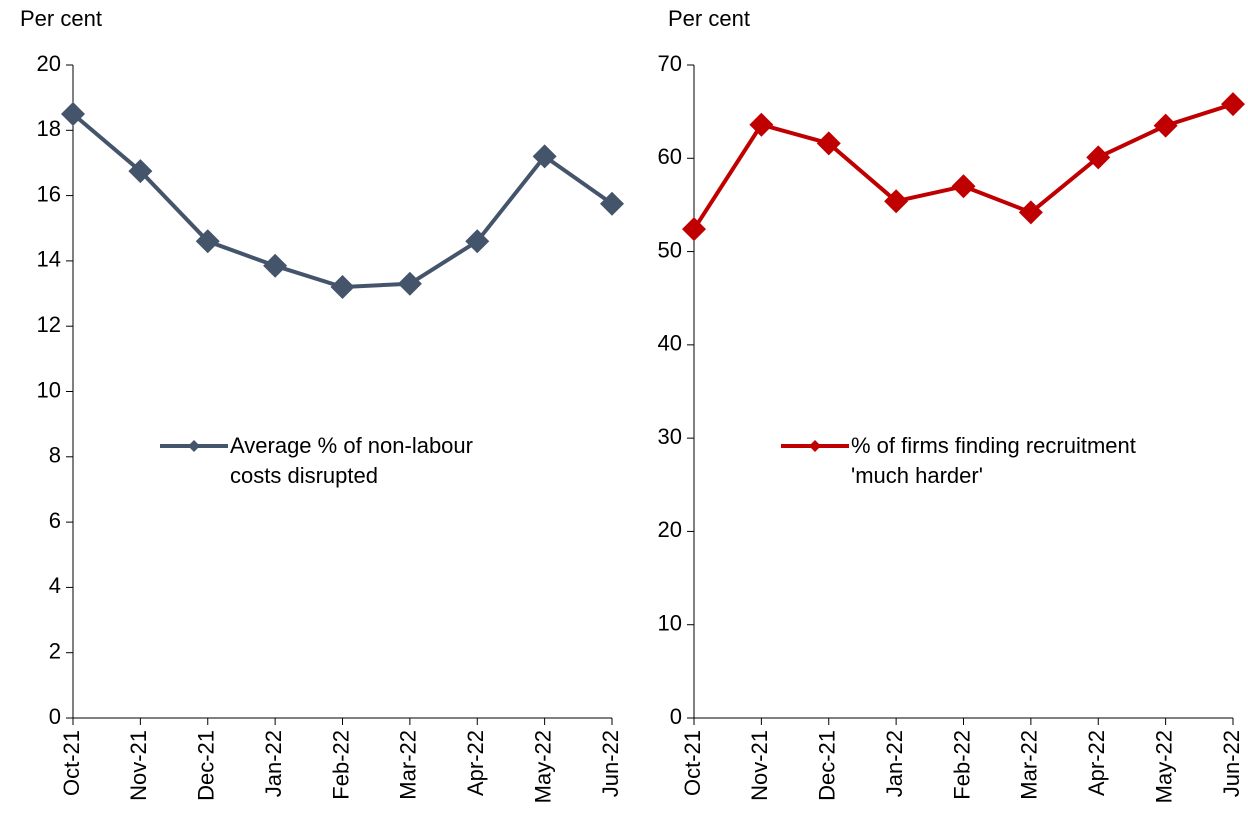 This screenshot has height=836, width=1248. I want to click on y-tick-label: 16, so click(49, 193).